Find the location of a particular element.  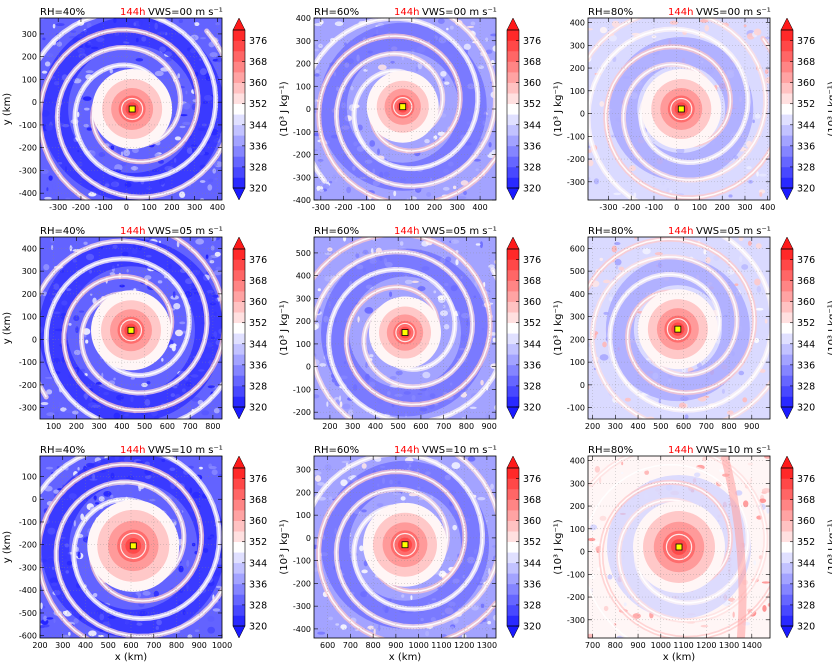

y-tick-label: 200 is located at coordinates (303, 321).